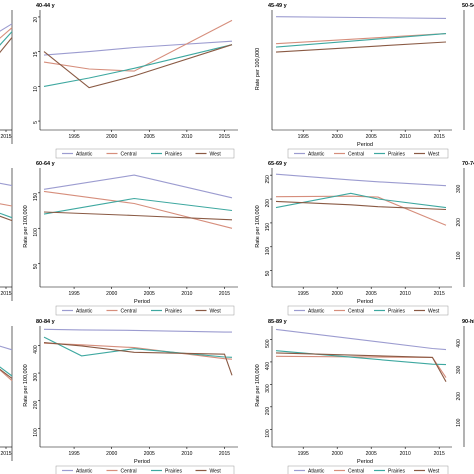 The image size is (474, 474). Describe the element at coordinates (268, 273) in the screenshot. I see `y-tick-label: 50` at that location.